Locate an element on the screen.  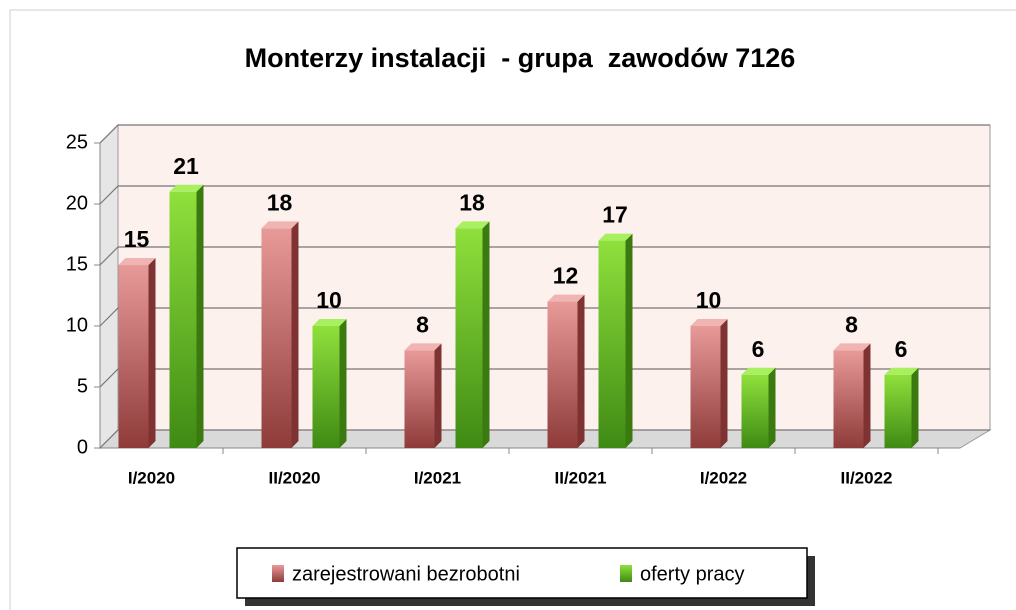
y-tick-label: 0 is located at coordinates (82, 447).